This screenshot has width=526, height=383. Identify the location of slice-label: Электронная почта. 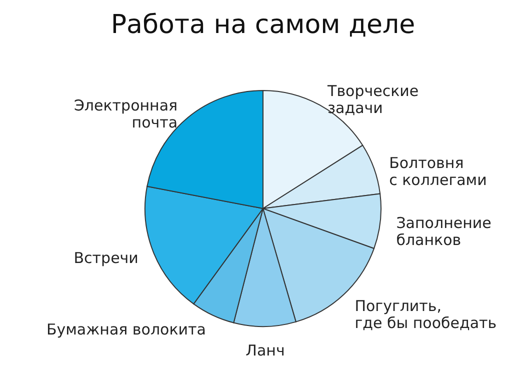
(126, 114).